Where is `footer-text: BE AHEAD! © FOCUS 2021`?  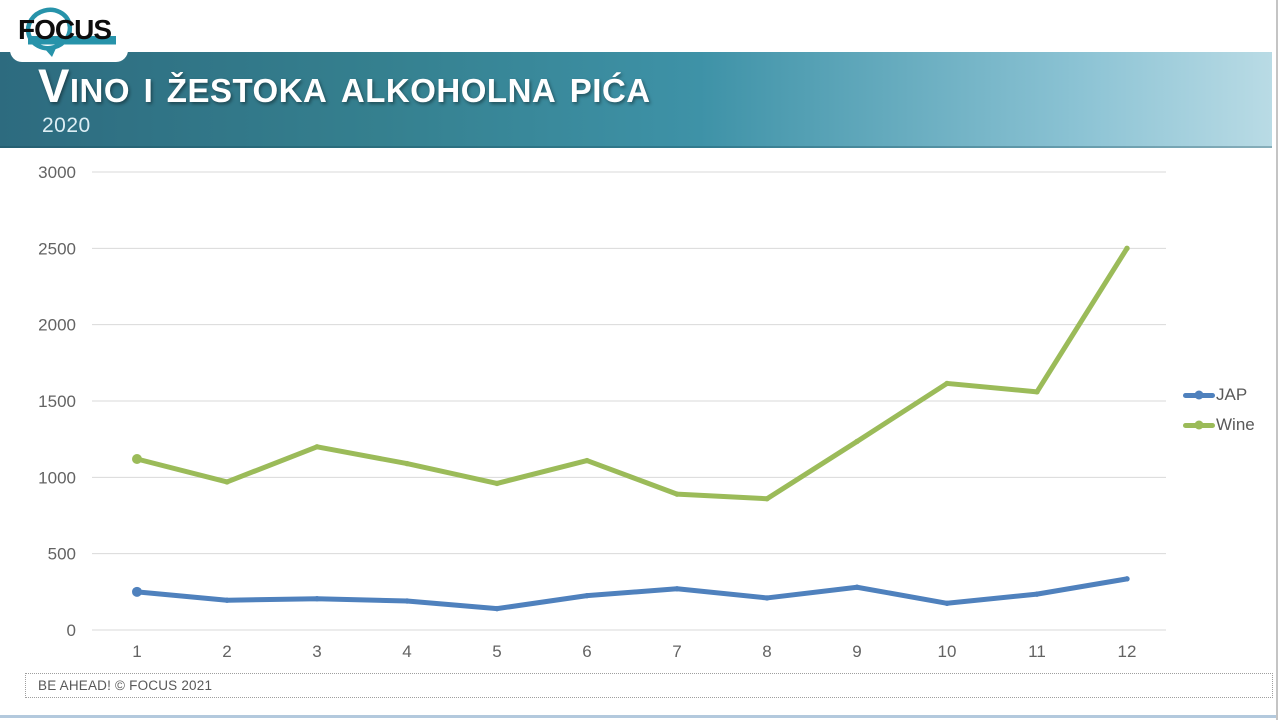
footer-text: BE AHEAD! © FOCUS 2021 is located at coordinates (125, 685).